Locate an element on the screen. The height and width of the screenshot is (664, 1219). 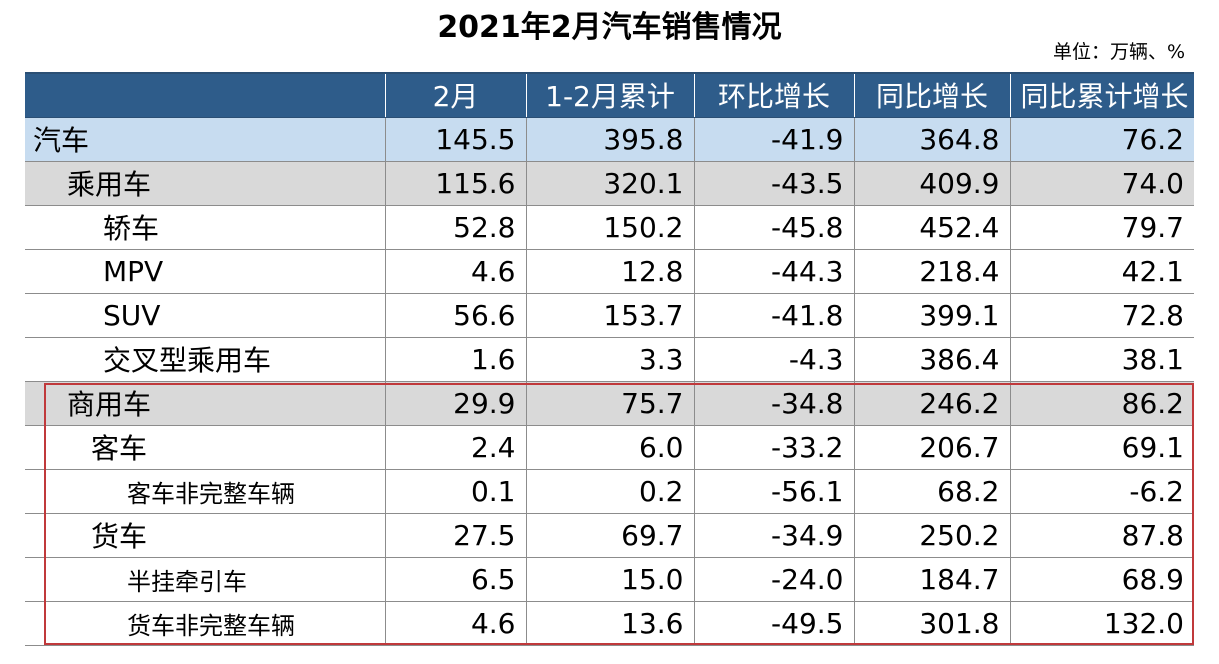
cell-value: 68.2 is located at coordinates (931, 491).